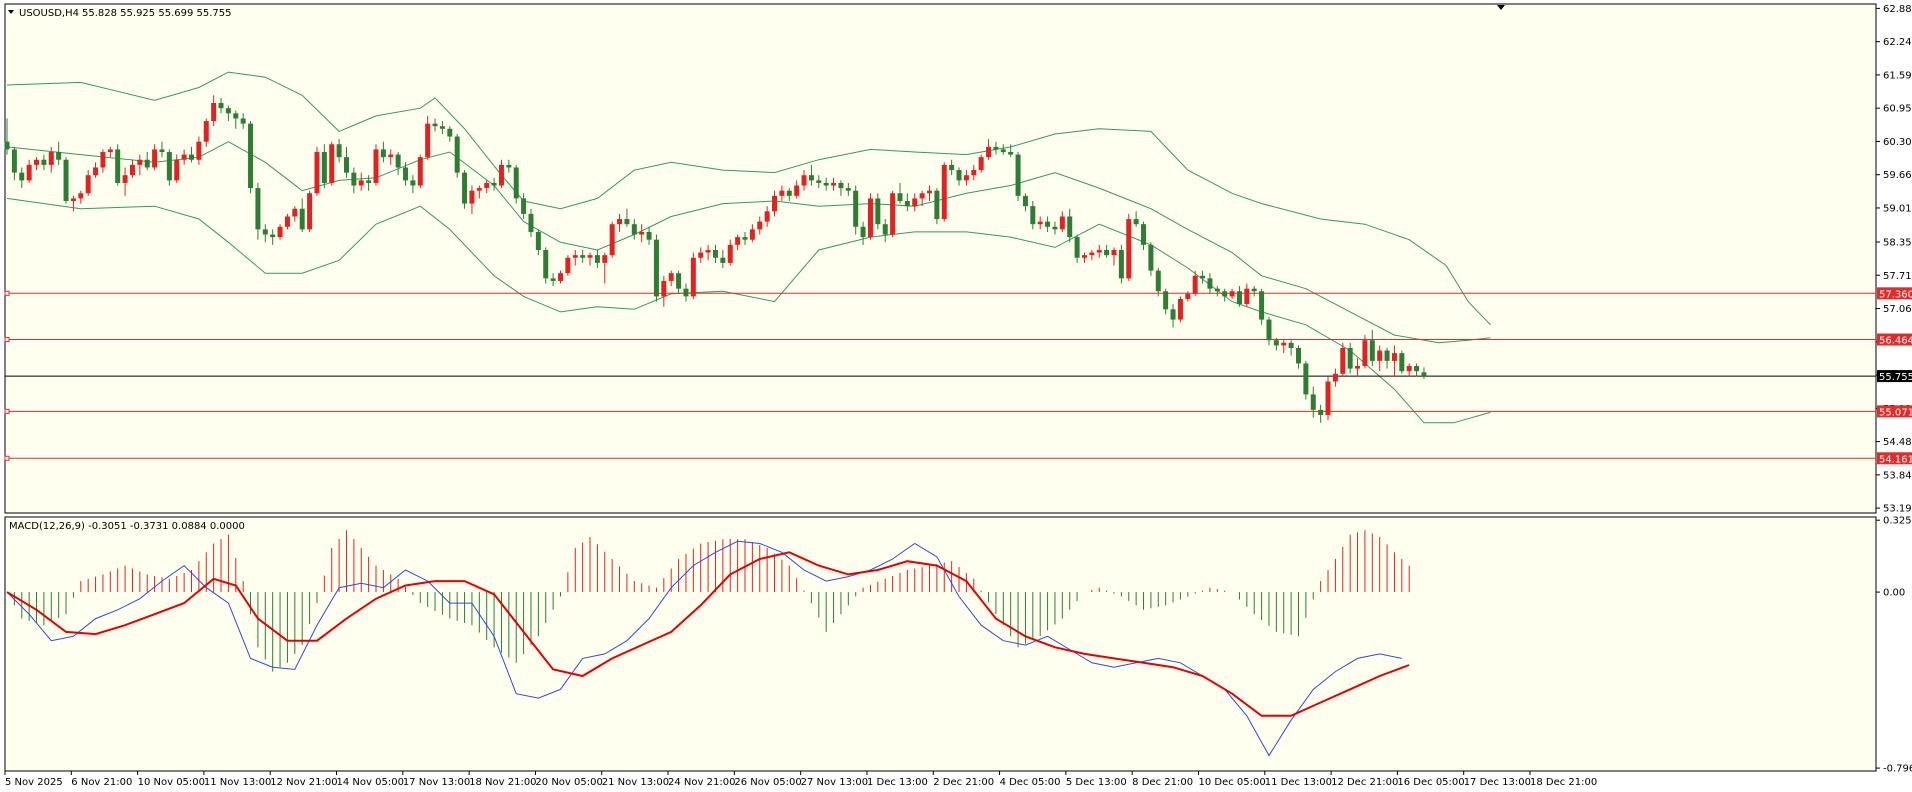 The height and width of the screenshot is (792, 1912). Describe the element at coordinates (1897, 9) in the screenshot. I see `price-tick-label: 62.885` at that location.